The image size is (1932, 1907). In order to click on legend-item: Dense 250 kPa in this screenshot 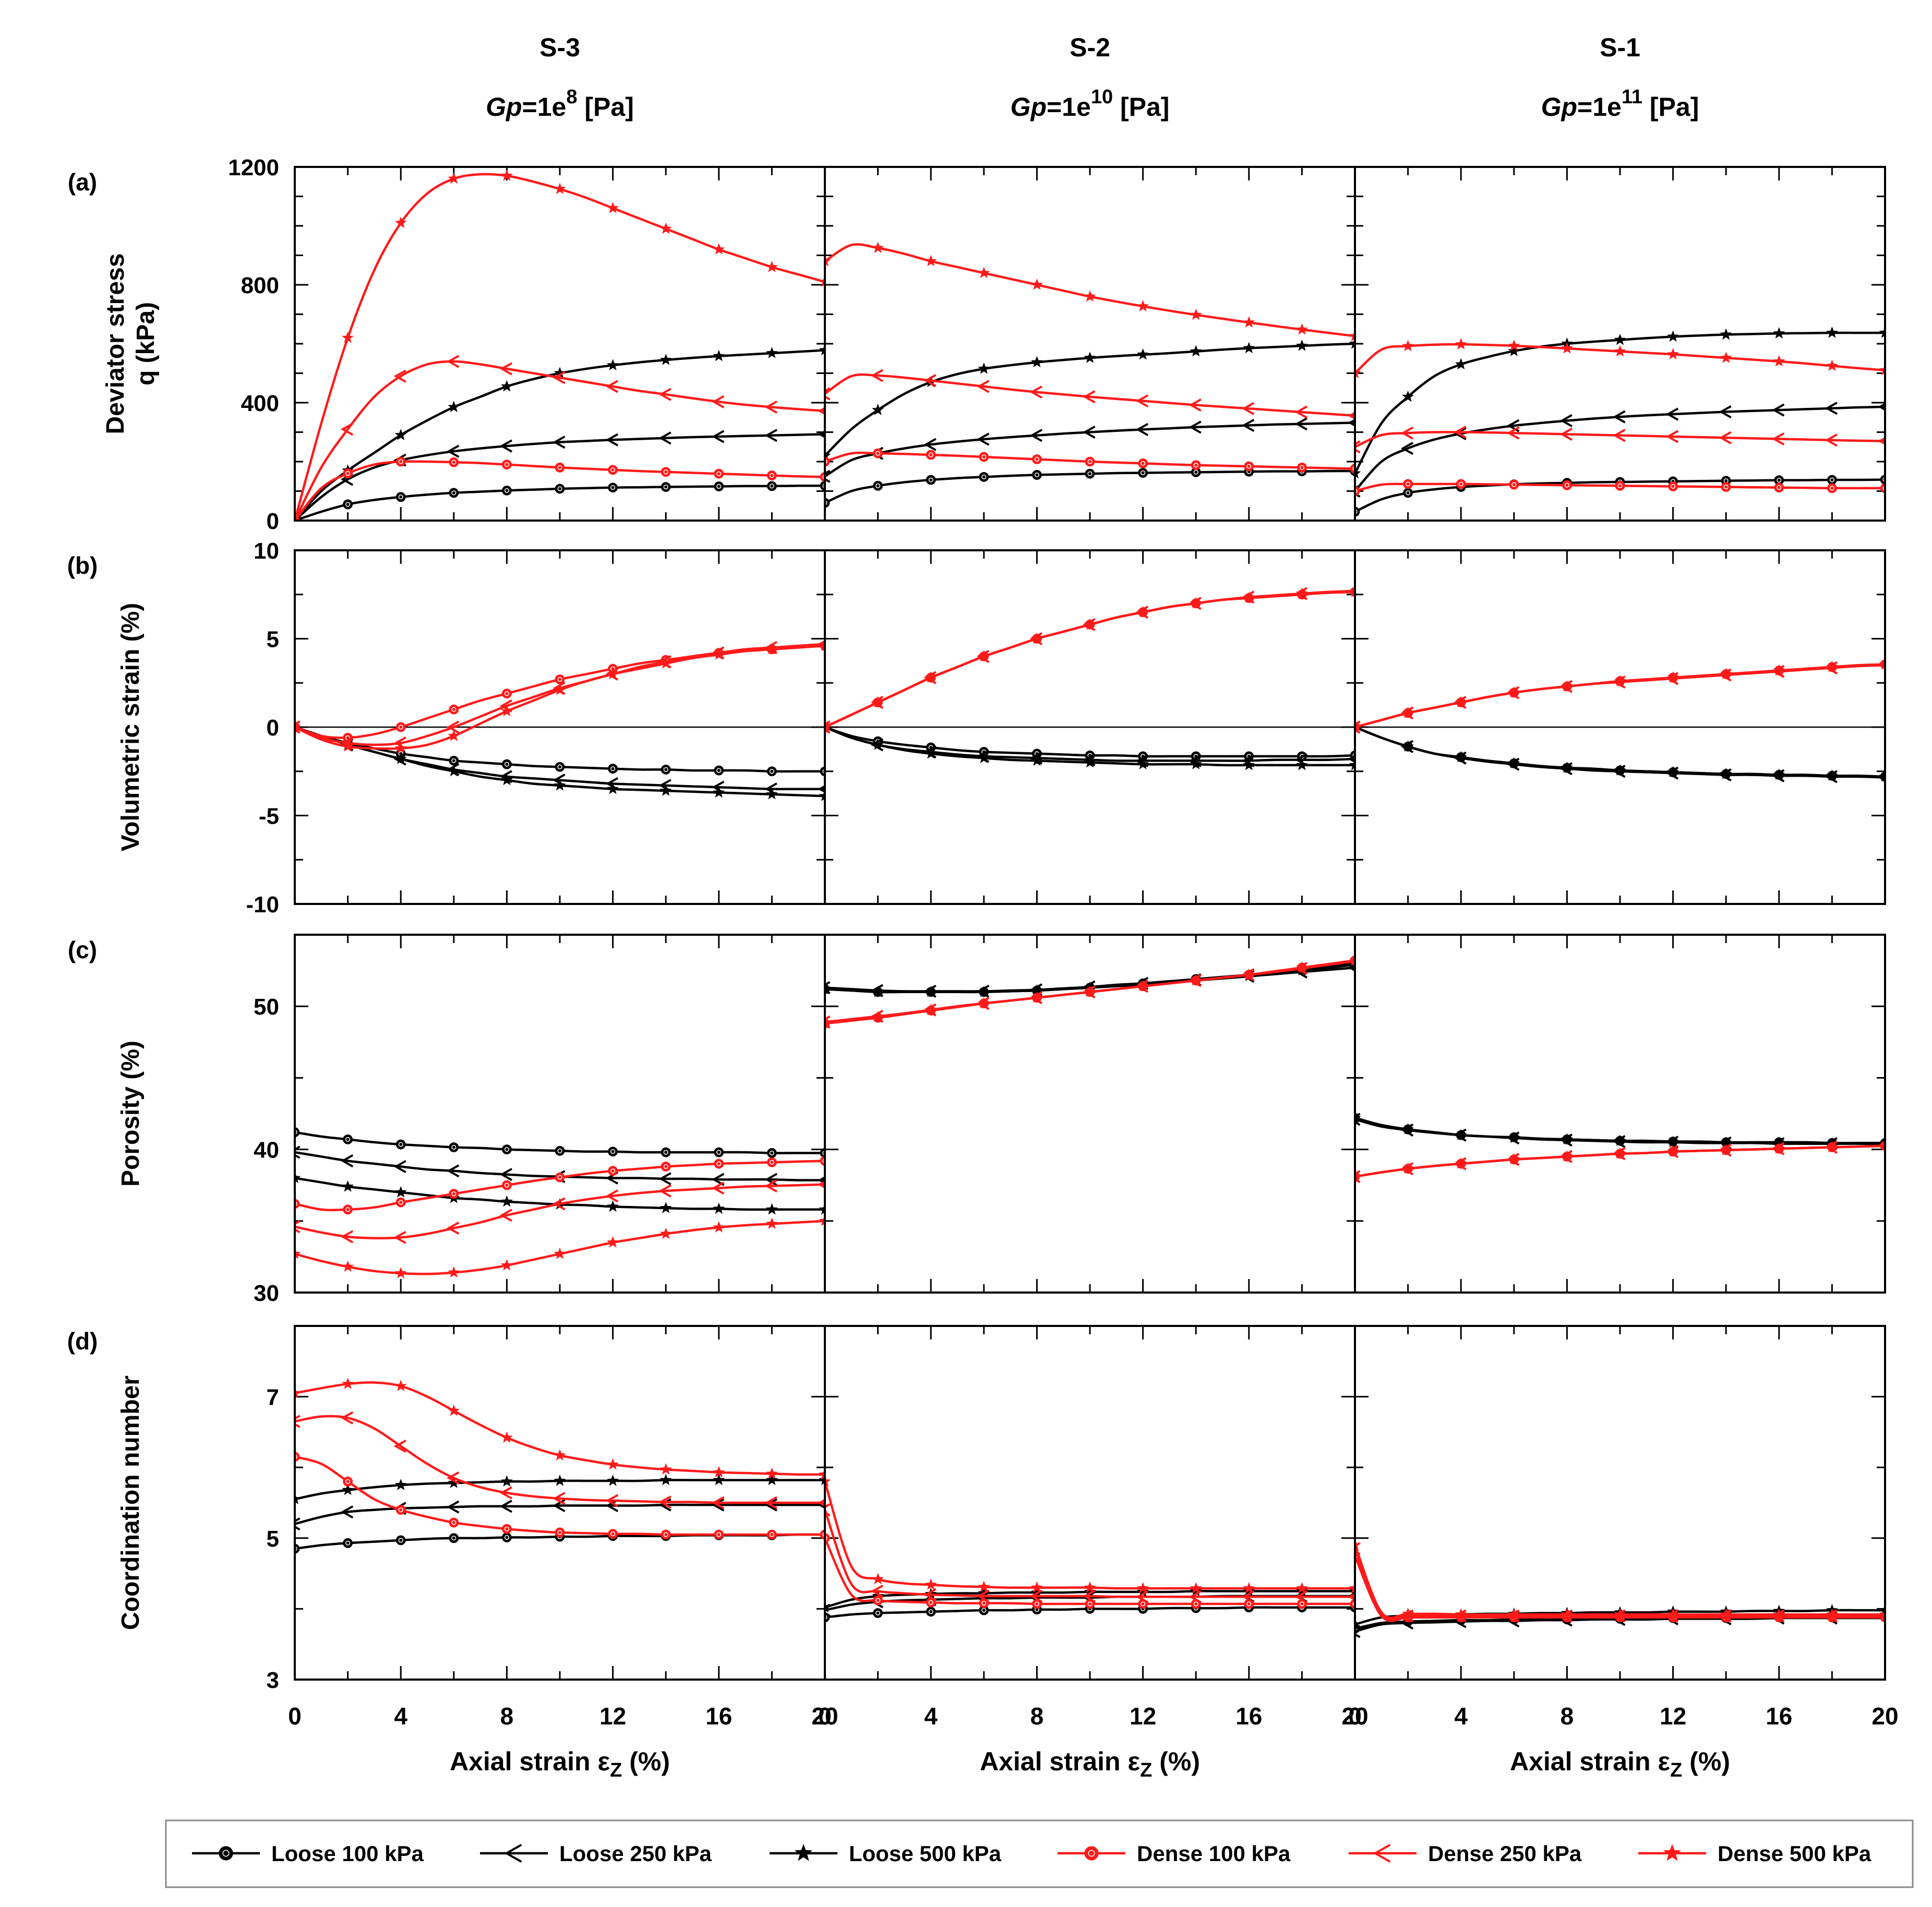, I will do `click(1465, 1853)`.